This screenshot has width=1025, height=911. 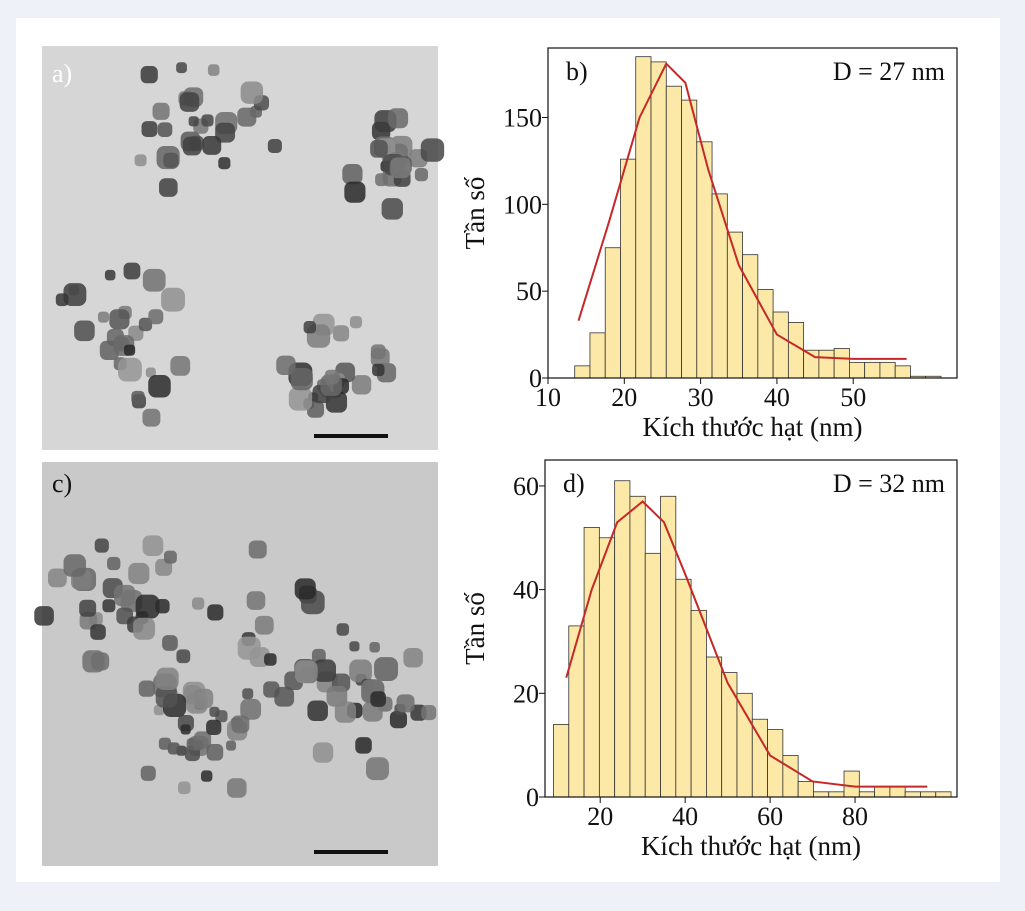 I want to click on y-tick-label: 20, so click(x=526, y=693).